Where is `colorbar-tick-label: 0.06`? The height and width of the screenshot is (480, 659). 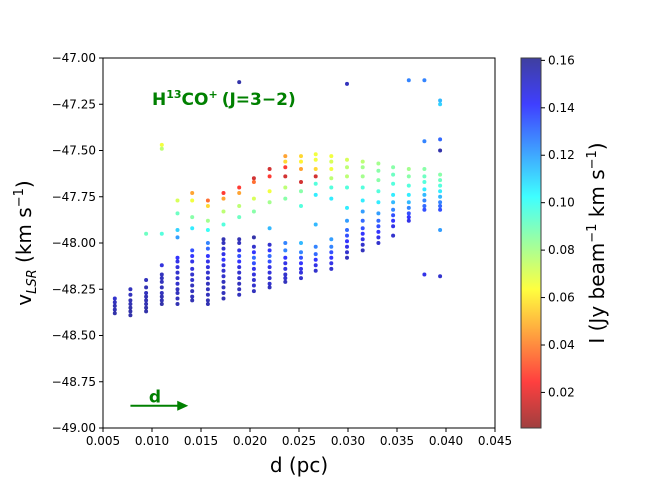
colorbar-tick-label: 0.06 is located at coordinates (561, 298).